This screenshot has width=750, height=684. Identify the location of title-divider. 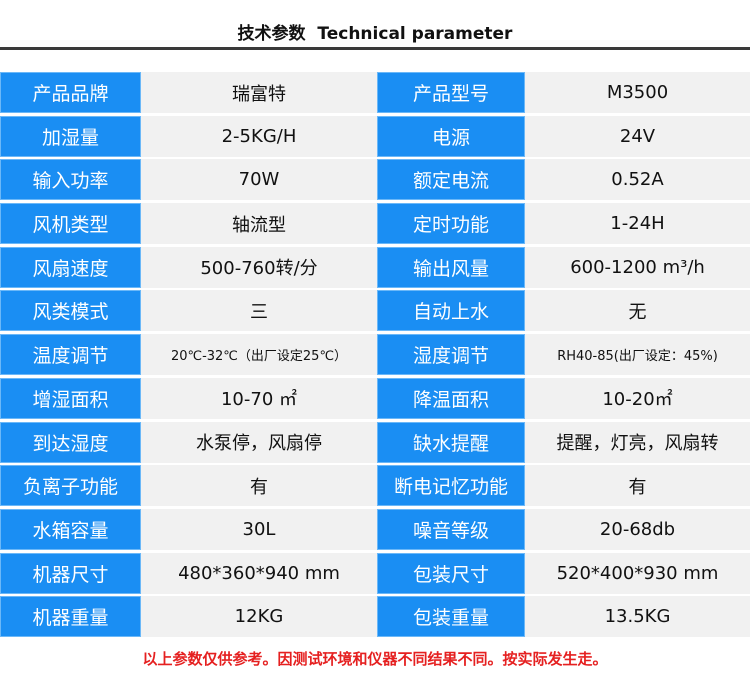
(375, 48).